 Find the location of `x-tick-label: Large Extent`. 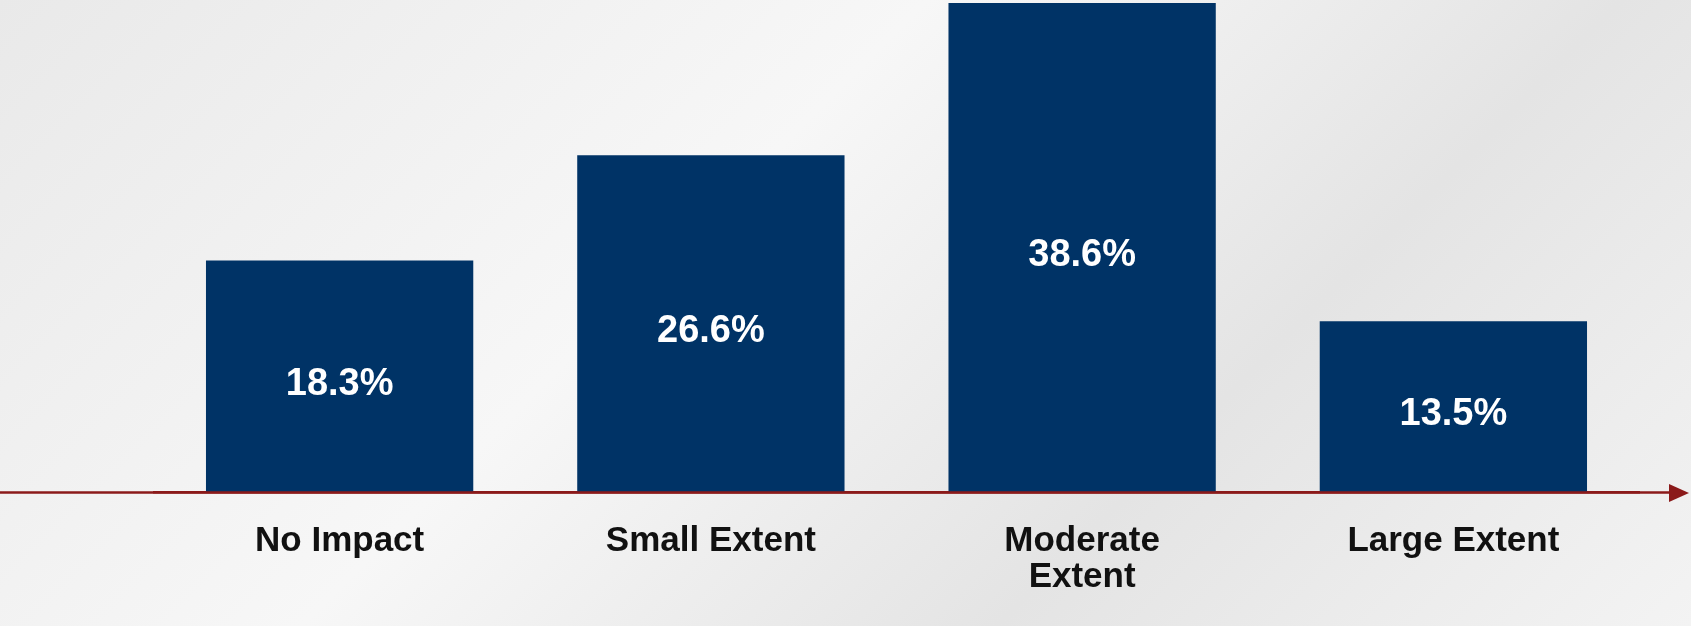

x-tick-label: Large Extent is located at coordinates (1453, 538).